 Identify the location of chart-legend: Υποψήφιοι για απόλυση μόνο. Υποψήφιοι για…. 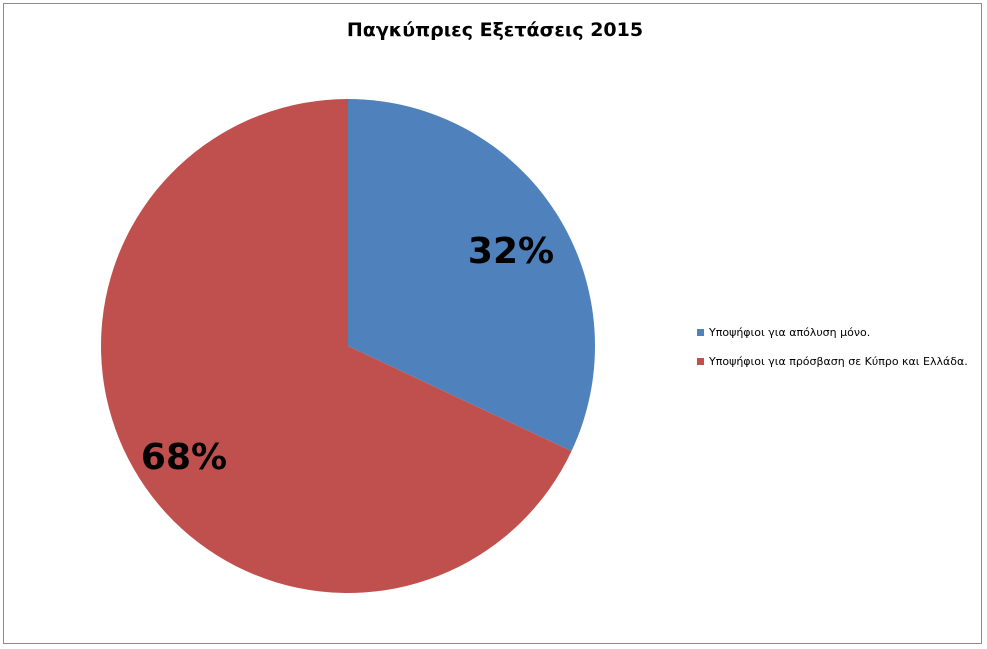
(832, 354).